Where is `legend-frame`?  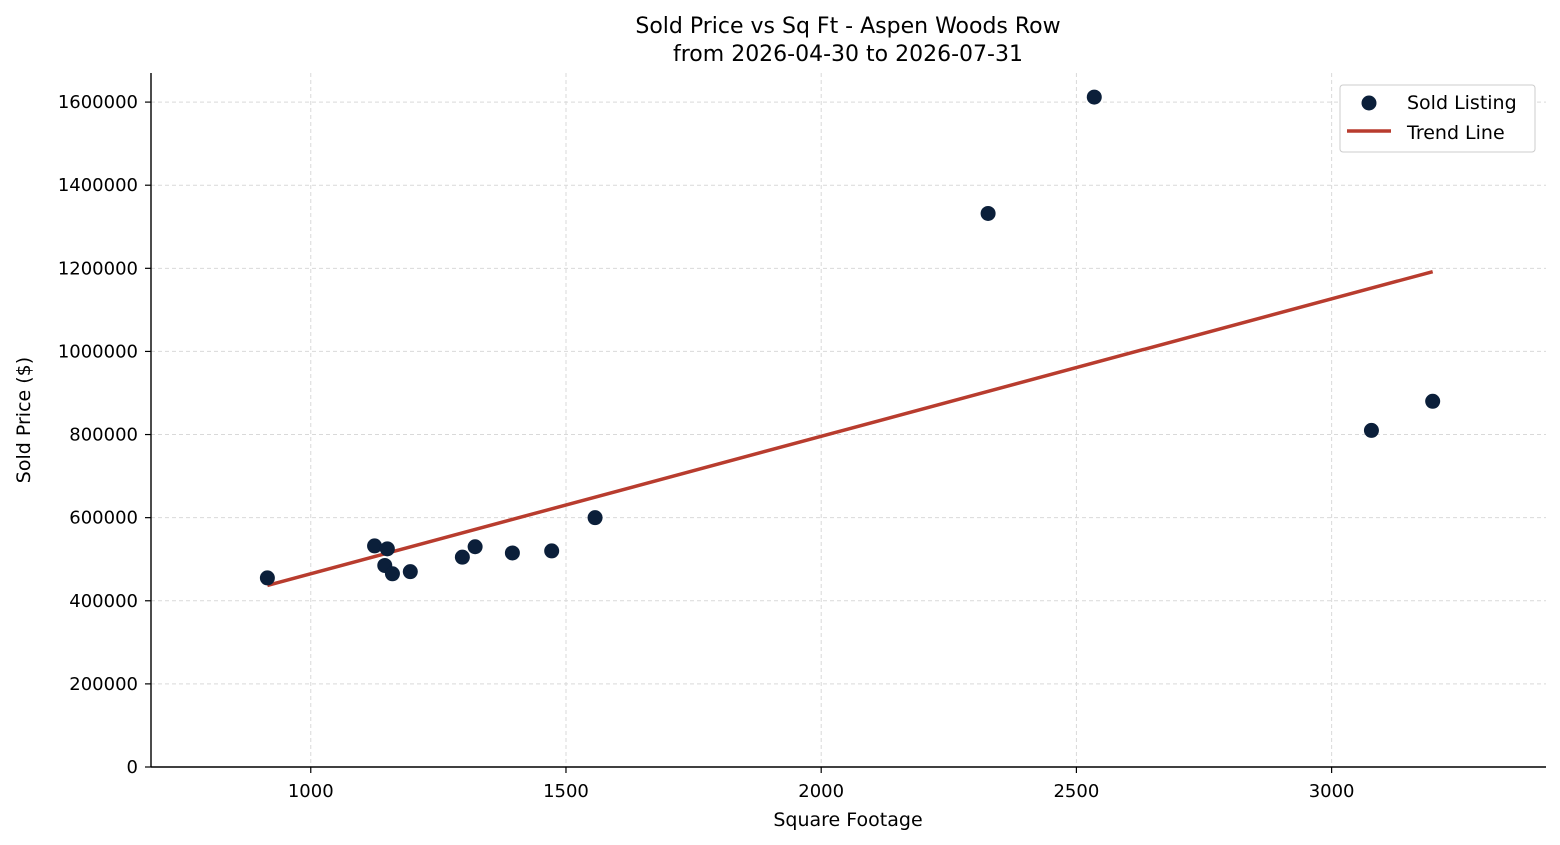
legend-frame is located at coordinates (1437, 118).